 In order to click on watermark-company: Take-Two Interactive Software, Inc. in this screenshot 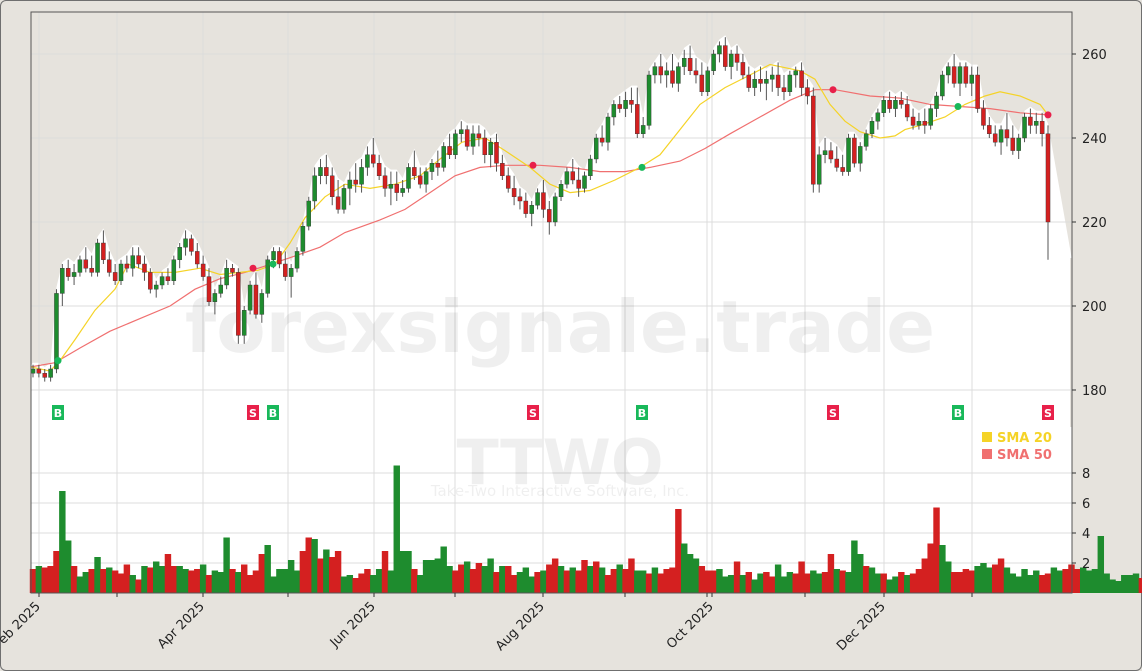, I will do `click(559, 491)`.